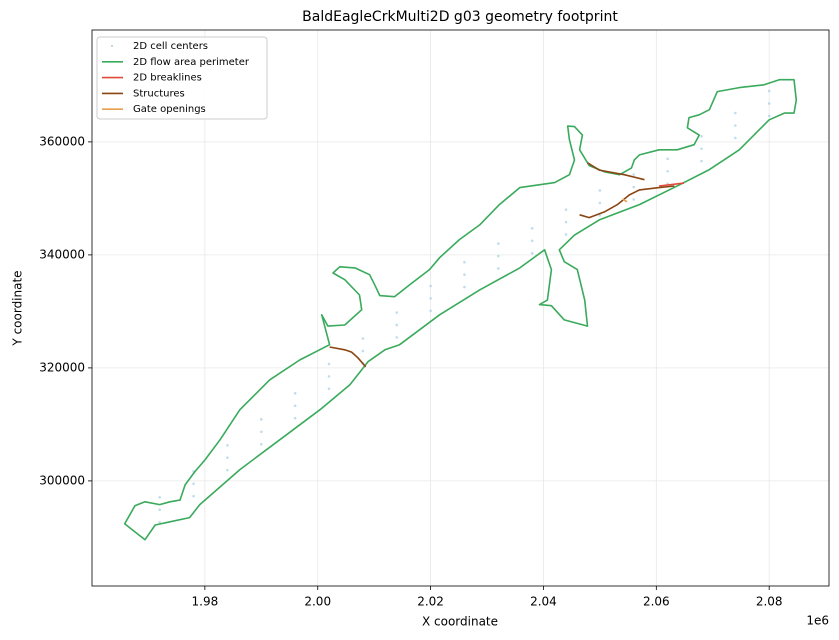 The image size is (839, 640). I want to click on x-tick-label: 2.00, so click(317, 602).